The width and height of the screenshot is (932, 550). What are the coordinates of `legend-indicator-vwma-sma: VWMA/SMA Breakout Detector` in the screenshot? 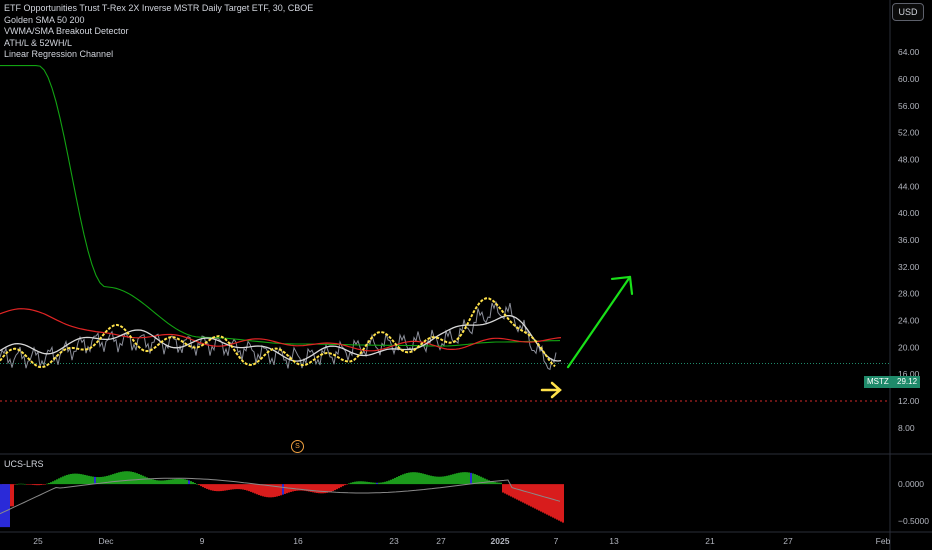 It's located at (66, 31).